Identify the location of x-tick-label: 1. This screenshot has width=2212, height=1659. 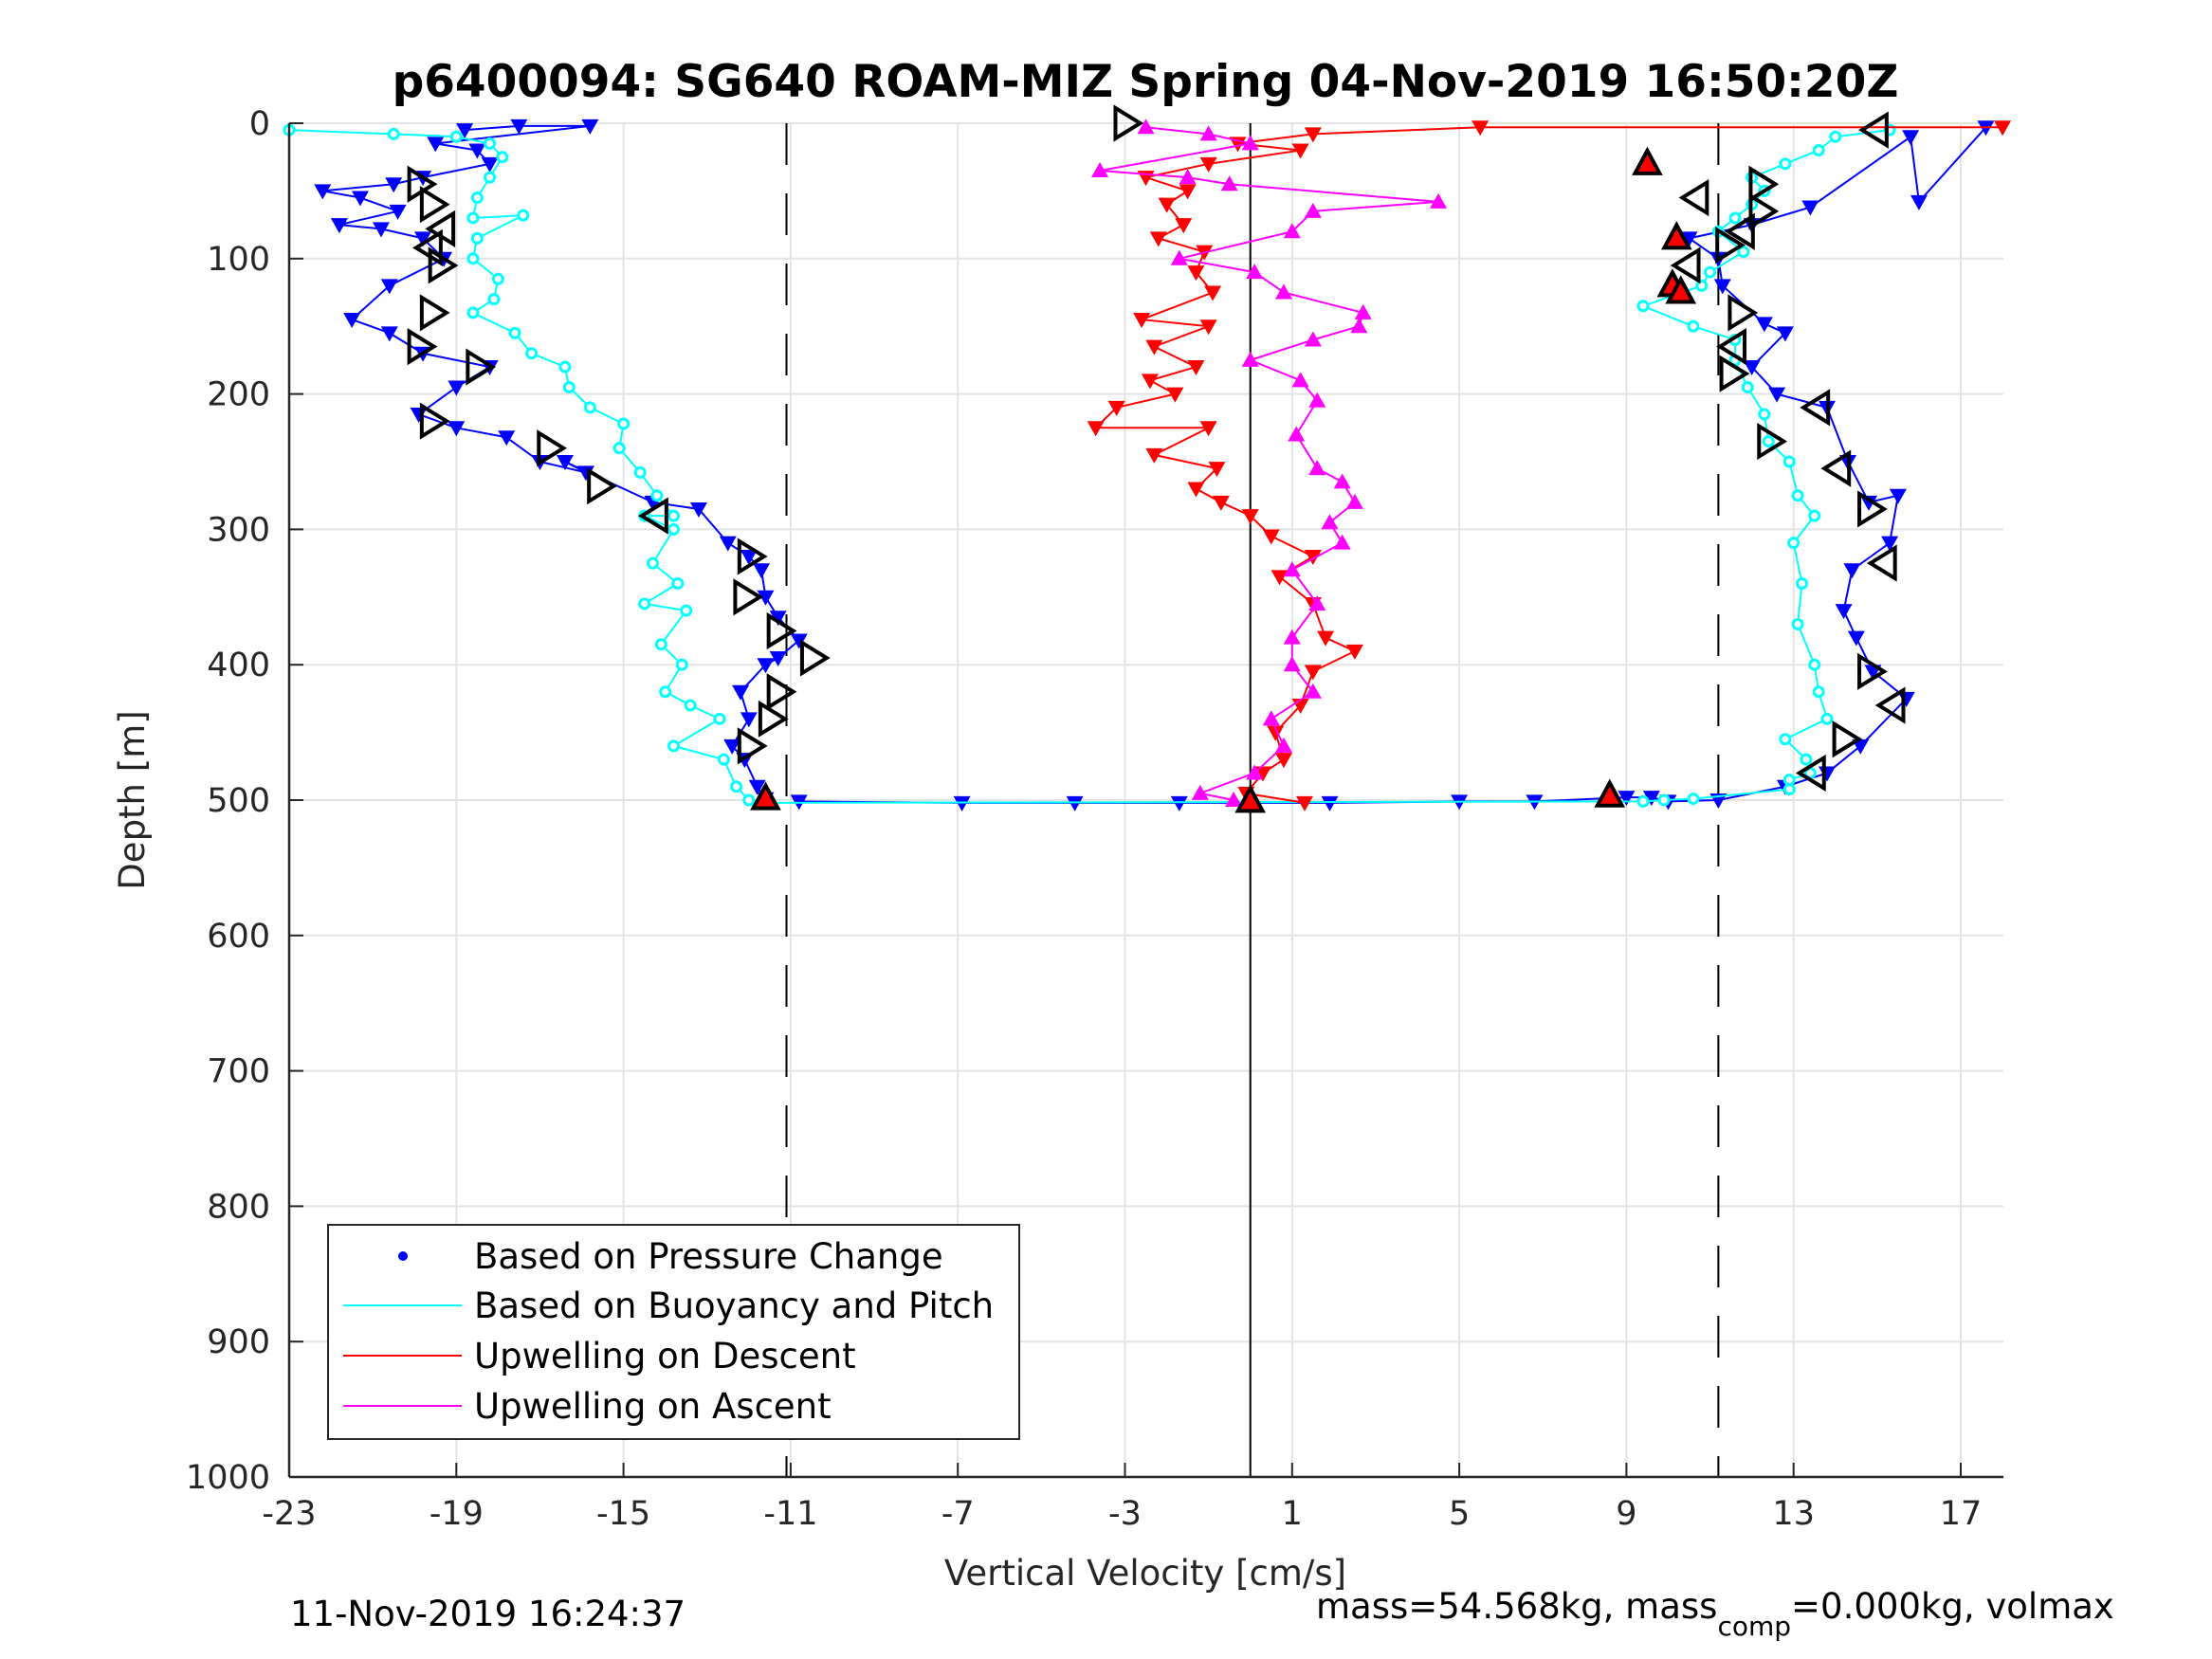
(1292, 1514).